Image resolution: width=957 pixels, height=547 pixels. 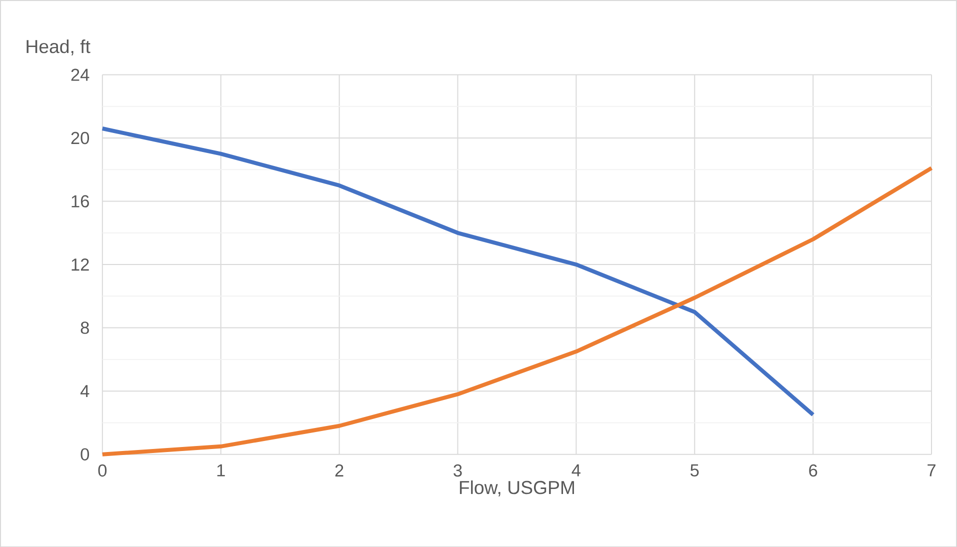 I want to click on y-tick-label: 0, so click(x=85, y=454).